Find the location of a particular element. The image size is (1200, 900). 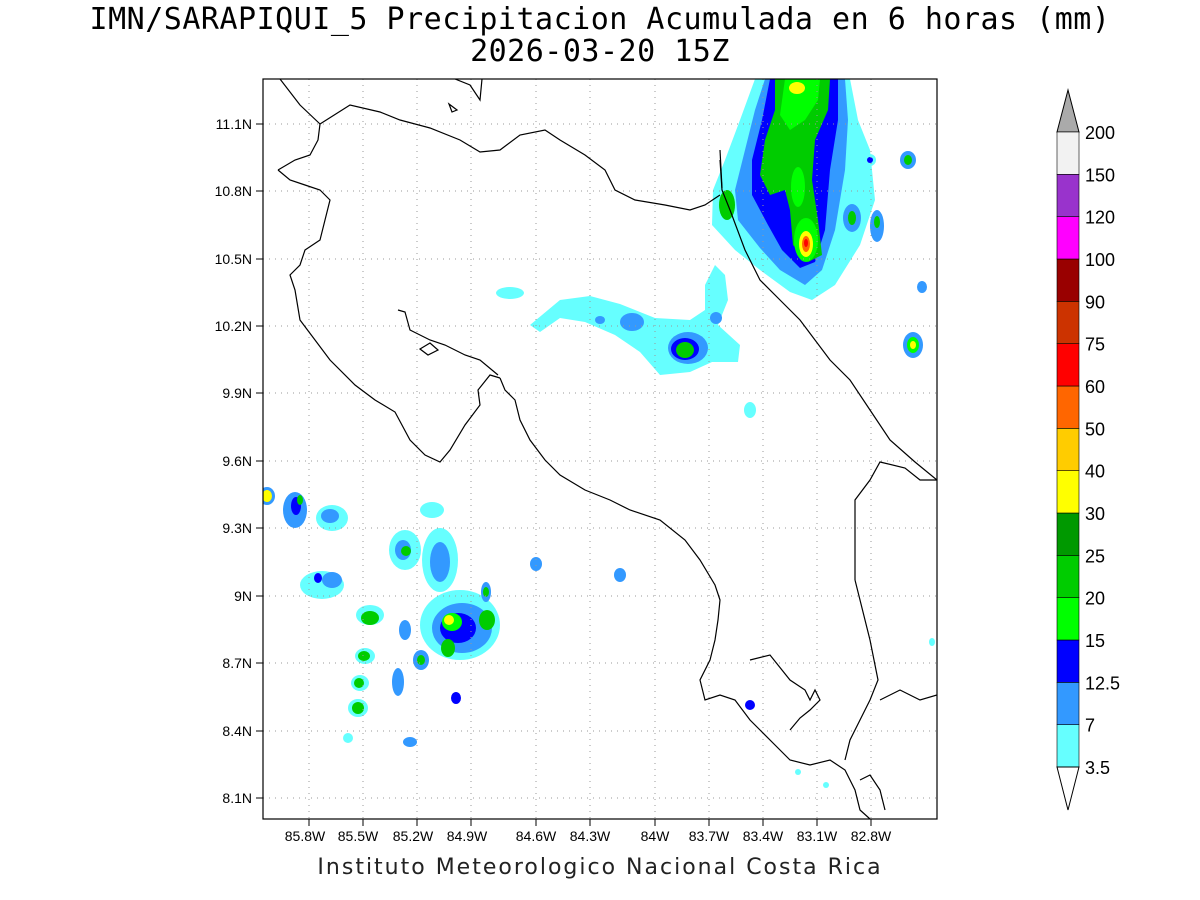

lon-label: 83.7W is located at coordinates (709, 836).